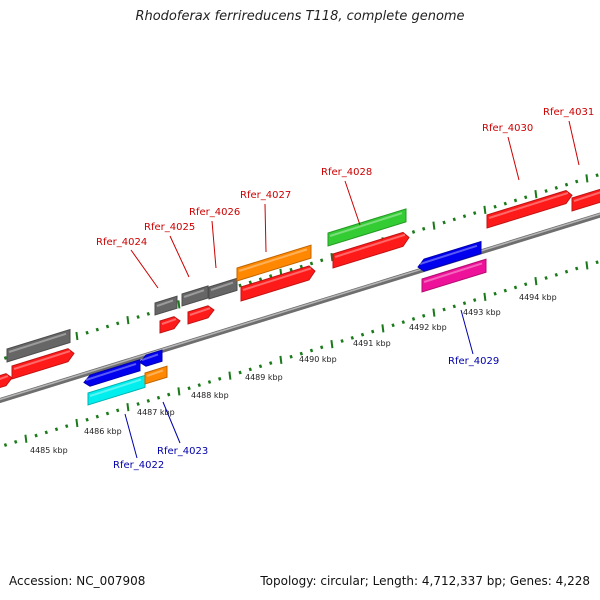 The width and height of the screenshot is (600, 600). Describe the element at coordinates (265, 195) in the screenshot. I see `gene-label: Rfer_4027` at that location.